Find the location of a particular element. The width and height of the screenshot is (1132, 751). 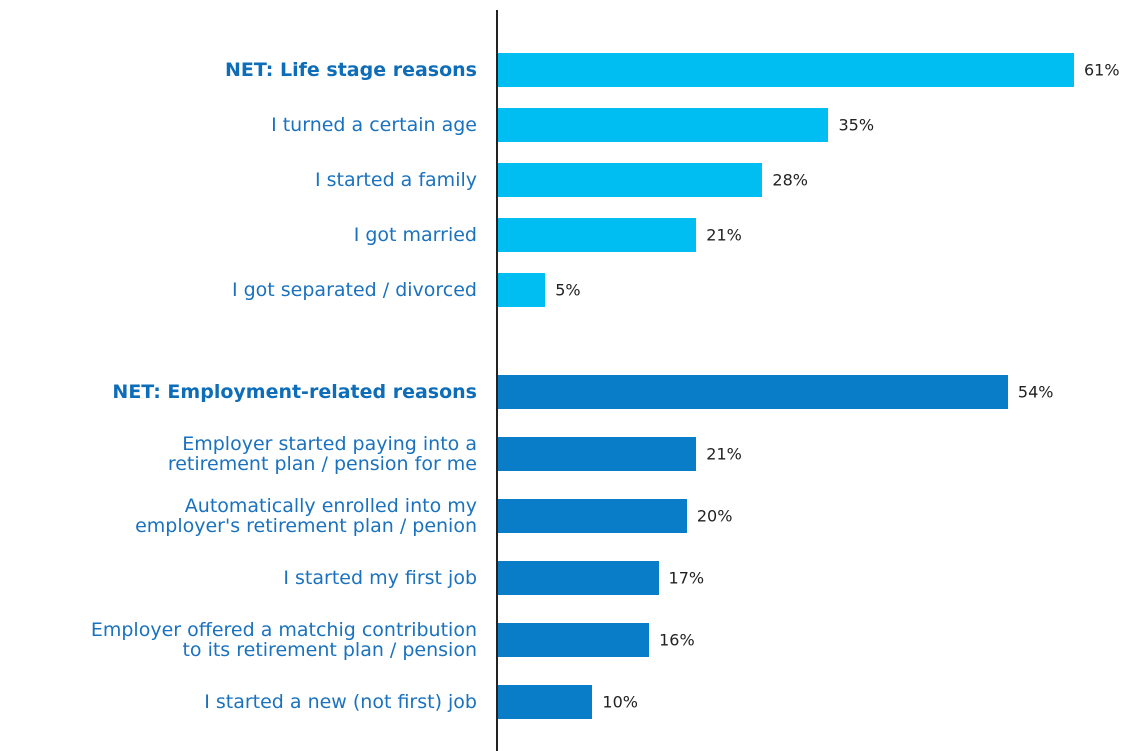

category-label: I started a family is located at coordinates (395, 180).